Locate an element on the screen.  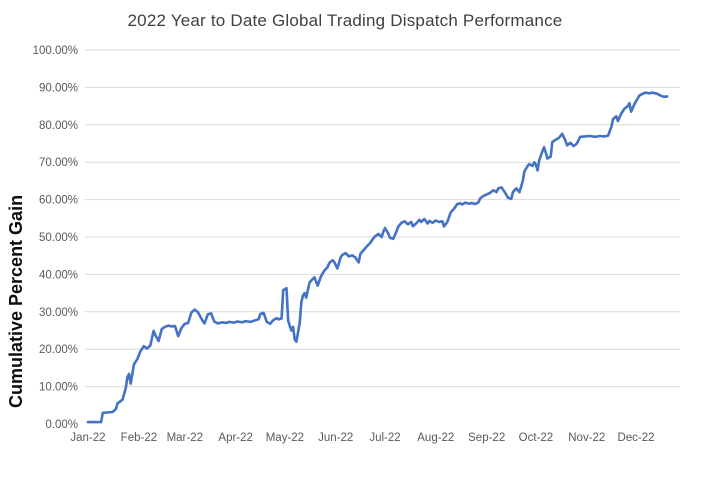
x-tick-label: Mar-22 is located at coordinates (185, 438).